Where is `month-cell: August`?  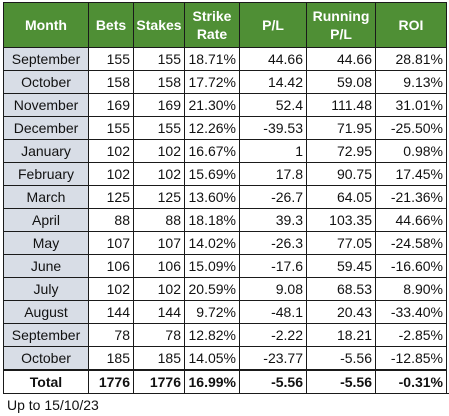 month-cell: August is located at coordinates (46, 312).